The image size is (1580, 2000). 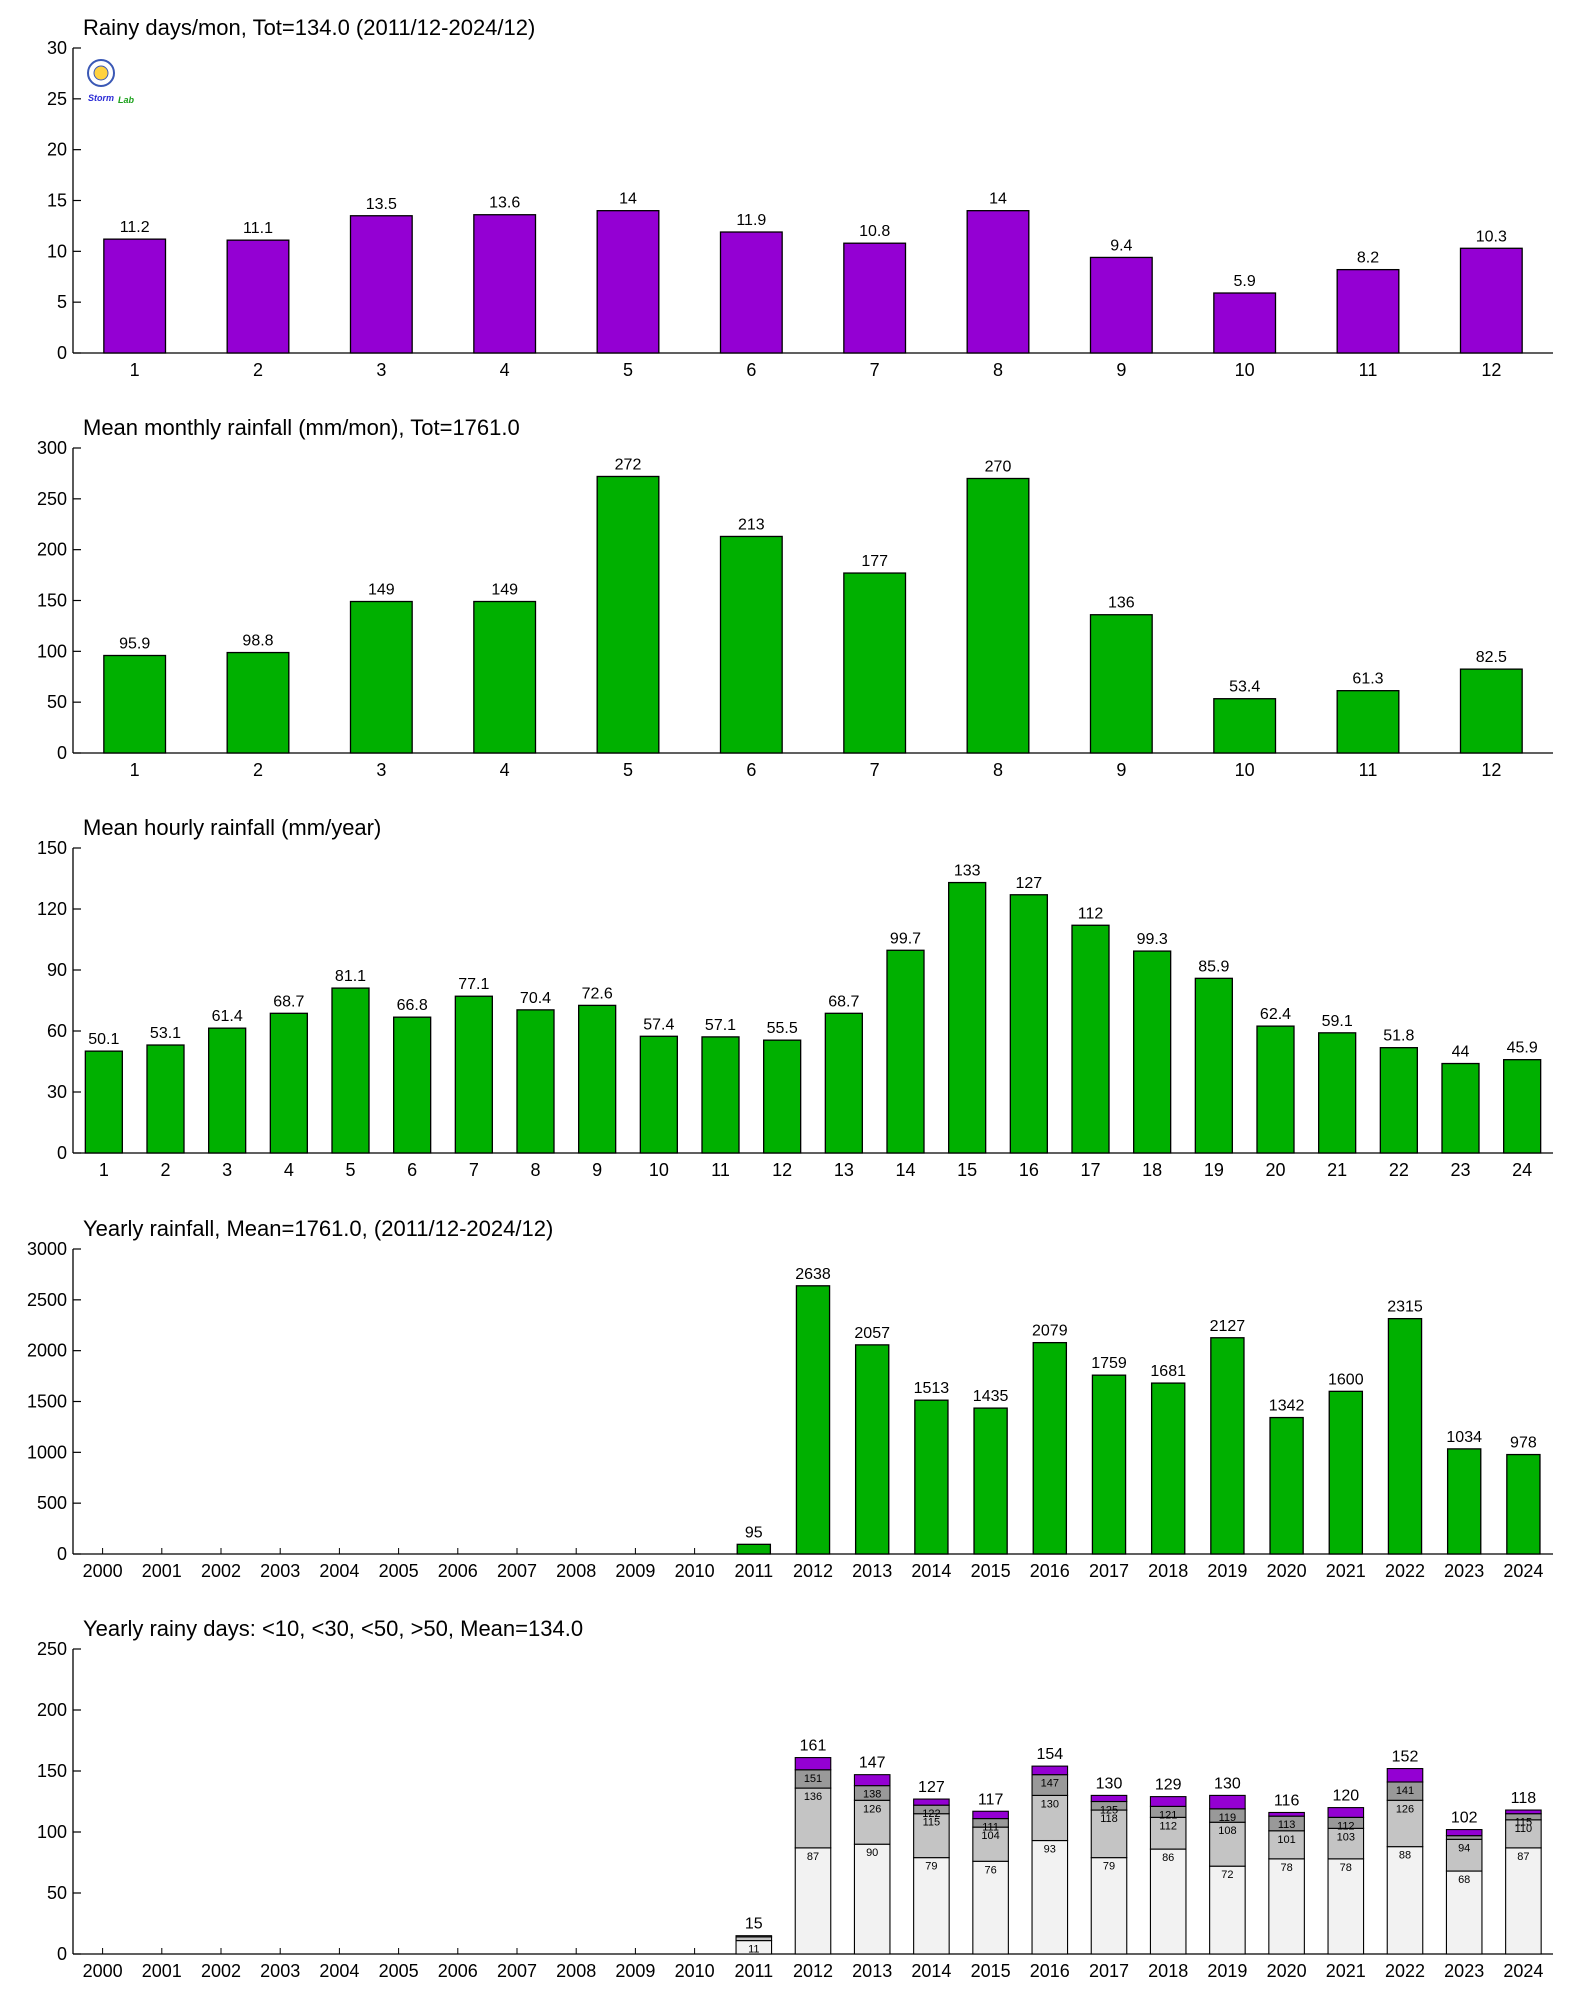 I want to click on x-tick-label: 2016, so click(x=1050, y=1571).